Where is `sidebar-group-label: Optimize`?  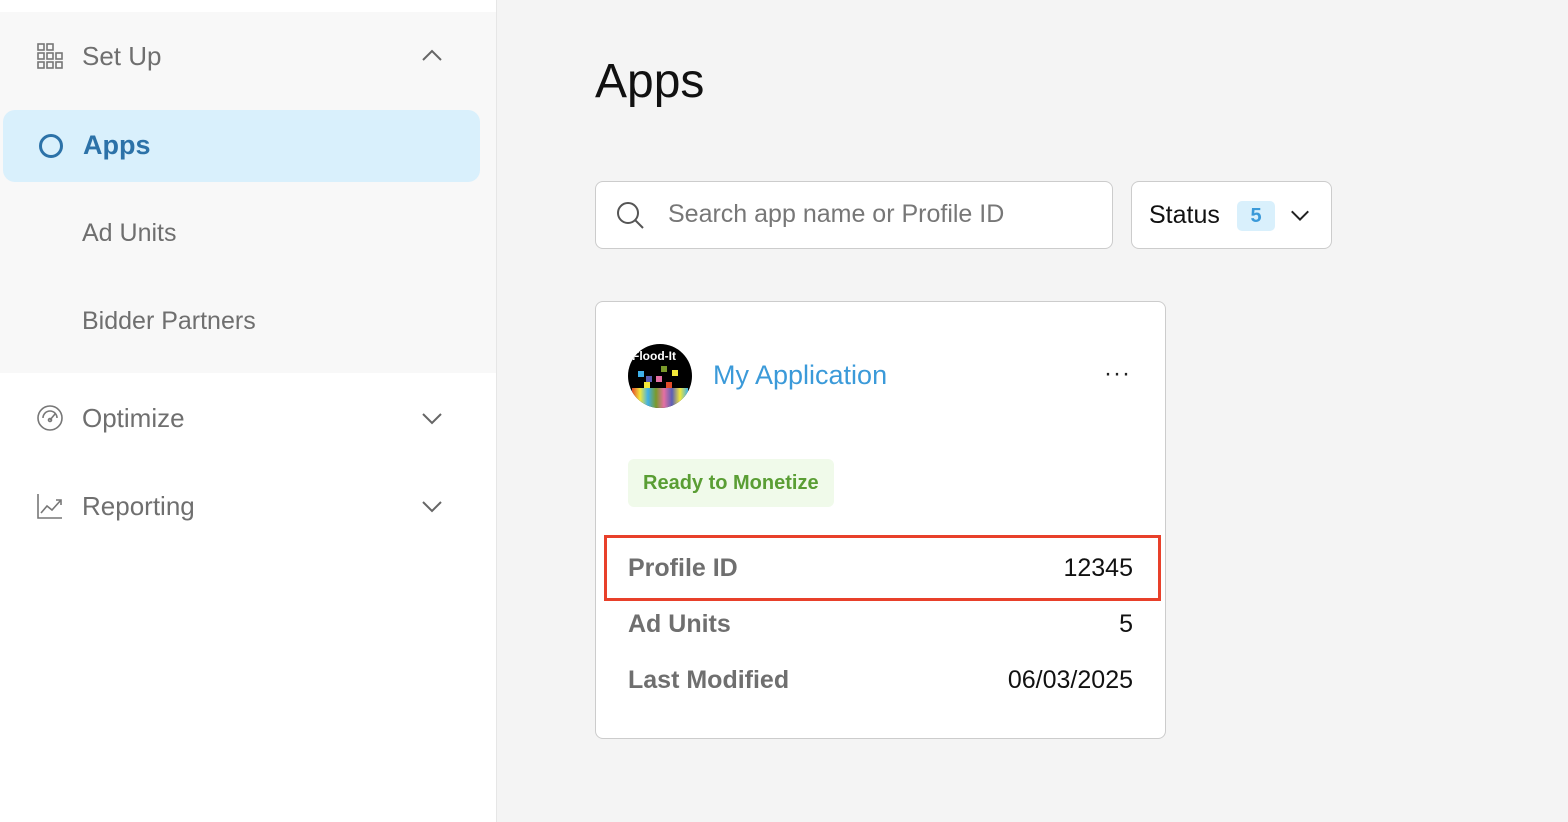 sidebar-group-label: Optimize is located at coordinates (133, 417).